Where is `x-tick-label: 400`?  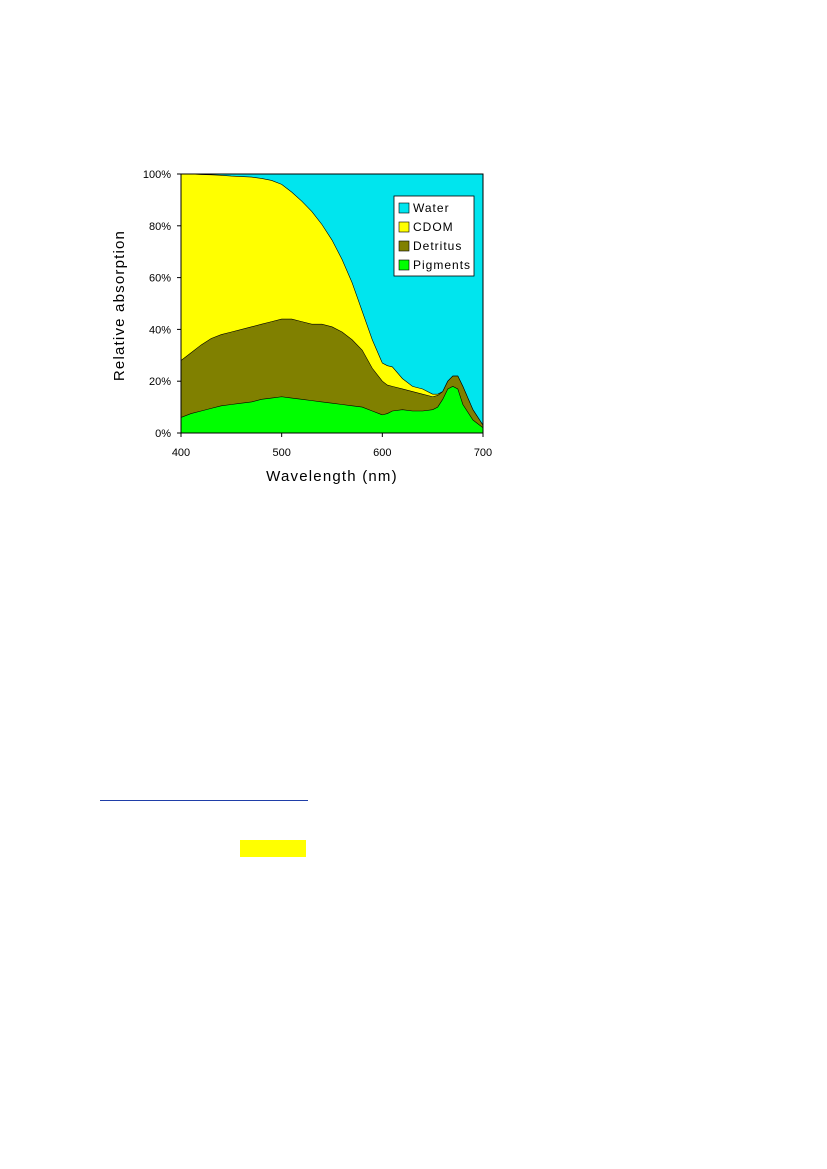
x-tick-label: 400 is located at coordinates (181, 453).